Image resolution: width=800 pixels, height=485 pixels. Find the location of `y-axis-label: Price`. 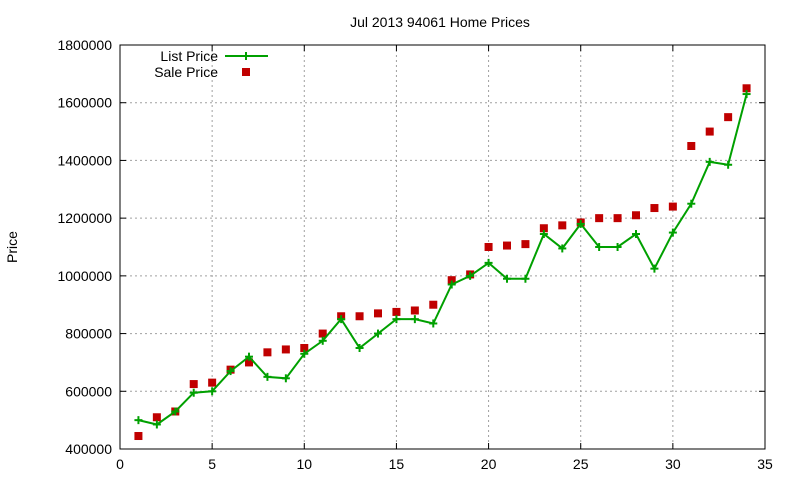

y-axis-label: Price is located at coordinates (12, 247).